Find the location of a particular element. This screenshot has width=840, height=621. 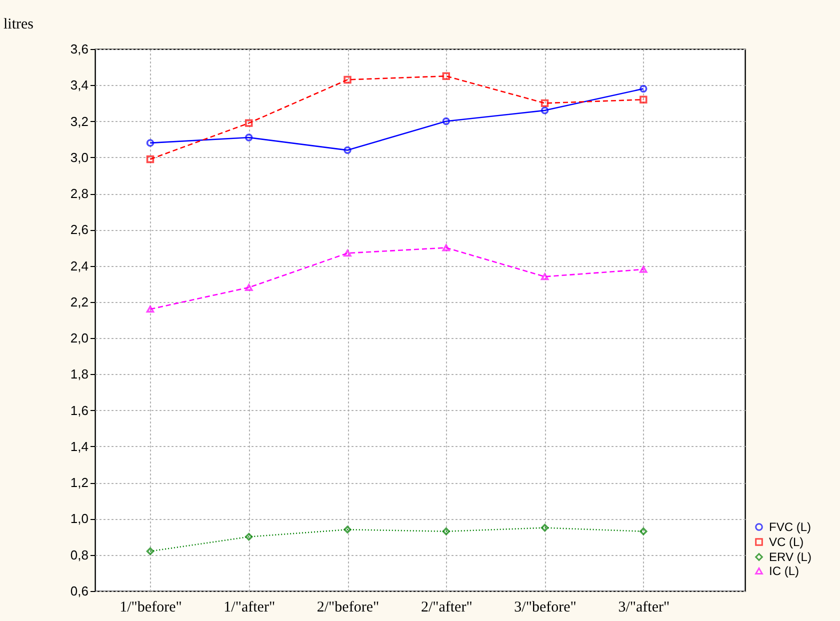

y-tick-label: 1,0 is located at coordinates (79, 518).